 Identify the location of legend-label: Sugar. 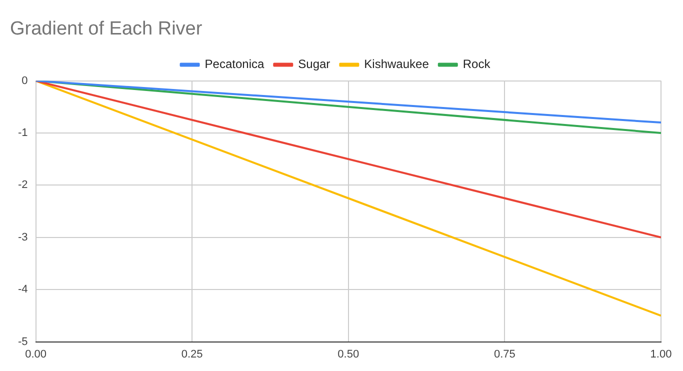
(314, 64).